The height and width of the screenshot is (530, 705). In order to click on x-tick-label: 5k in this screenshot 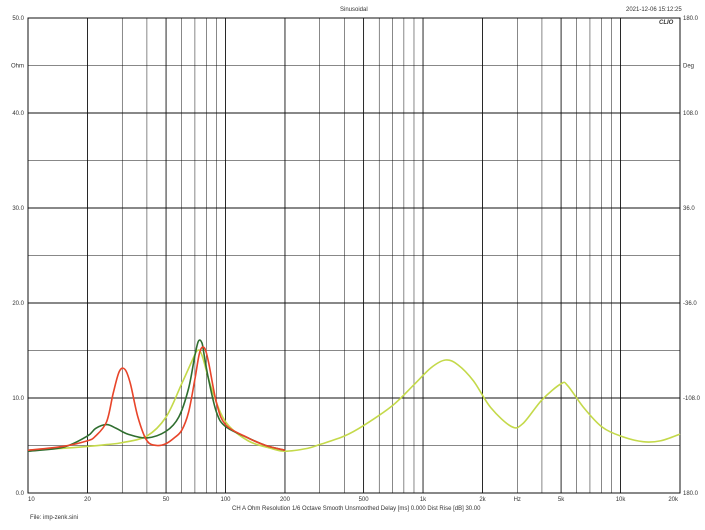, I will do `click(561, 500)`.